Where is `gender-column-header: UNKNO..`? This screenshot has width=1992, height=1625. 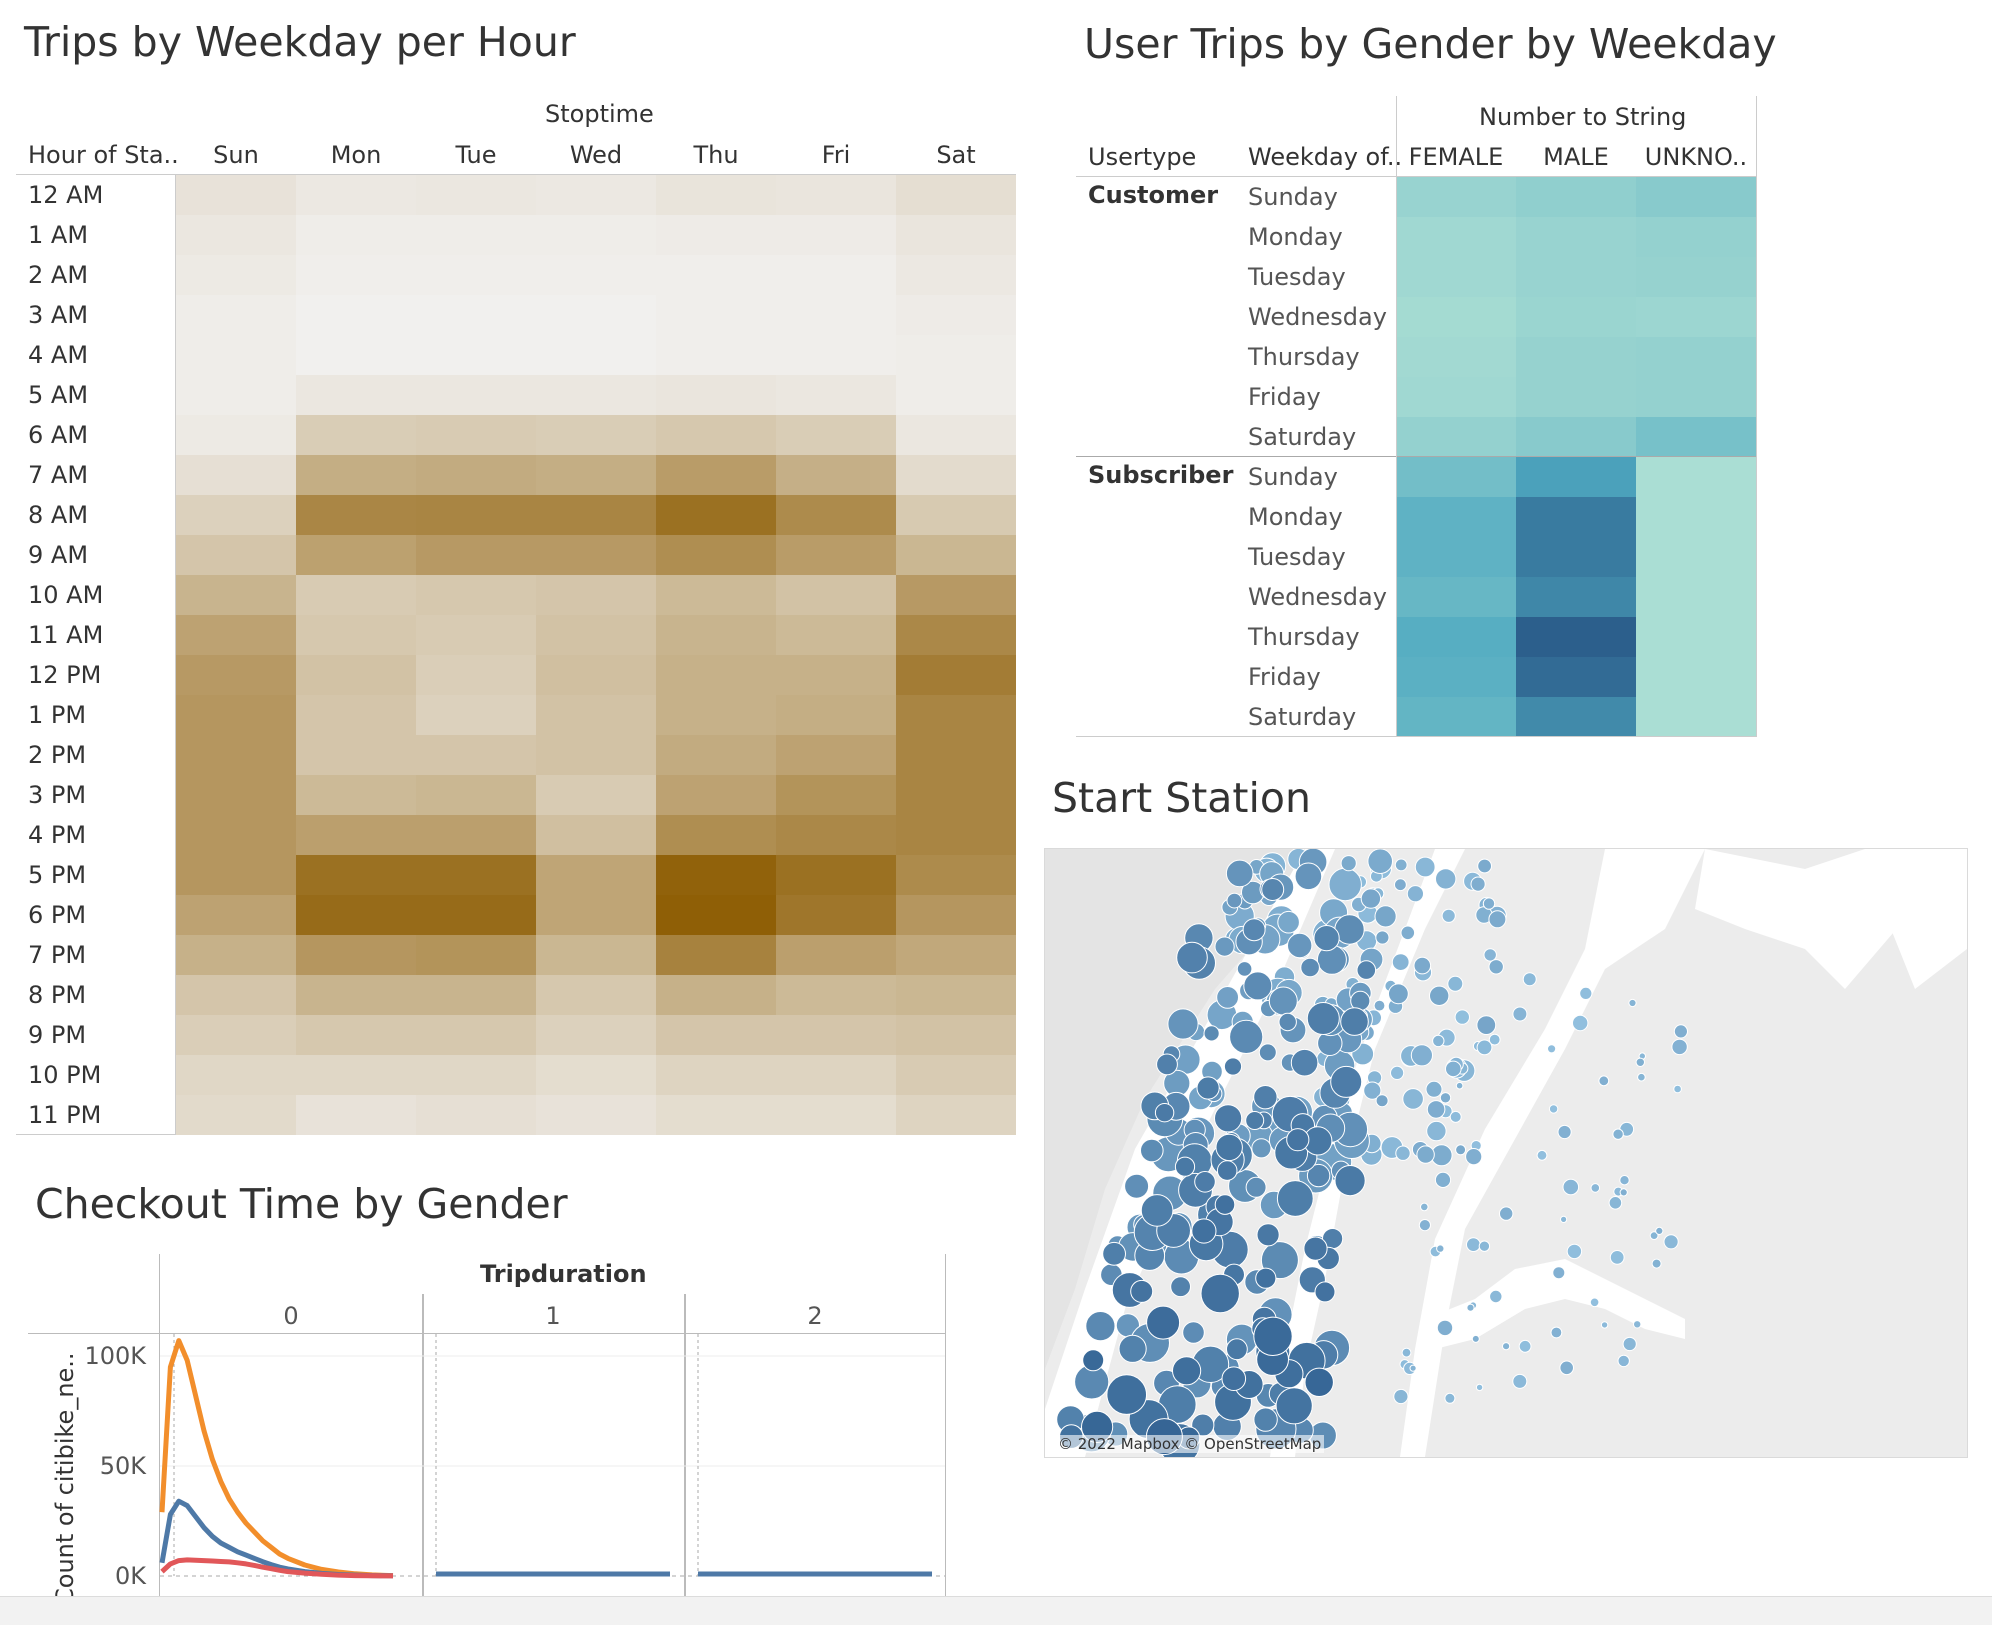
gender-column-header: UNKNO.. is located at coordinates (1696, 157).